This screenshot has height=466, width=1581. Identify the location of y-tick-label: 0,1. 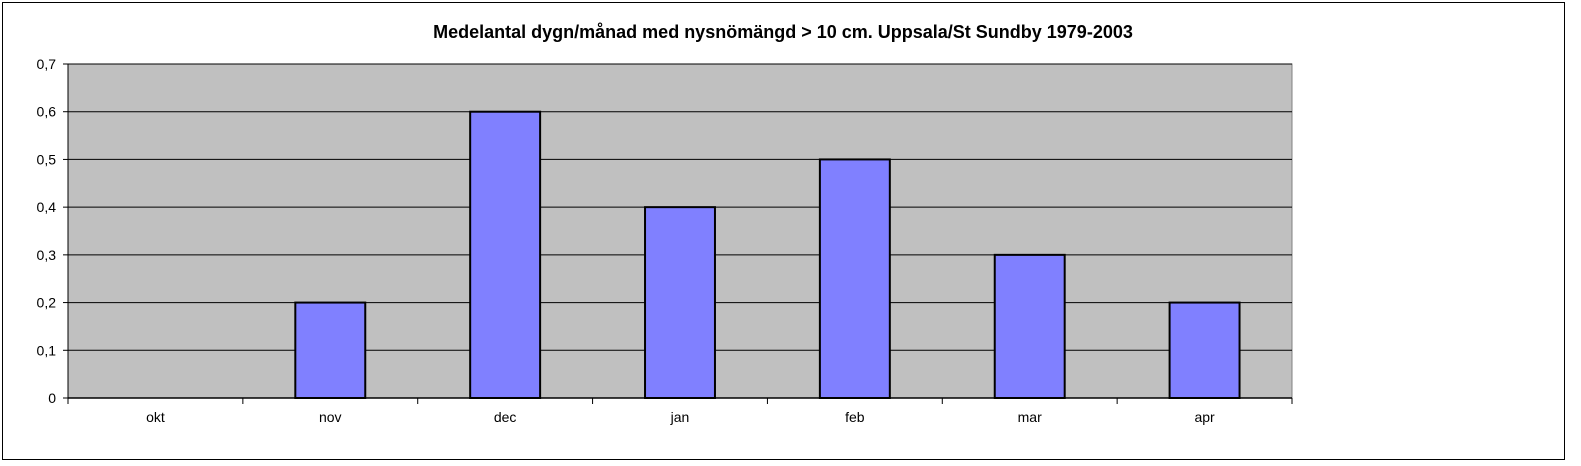
(47, 350).